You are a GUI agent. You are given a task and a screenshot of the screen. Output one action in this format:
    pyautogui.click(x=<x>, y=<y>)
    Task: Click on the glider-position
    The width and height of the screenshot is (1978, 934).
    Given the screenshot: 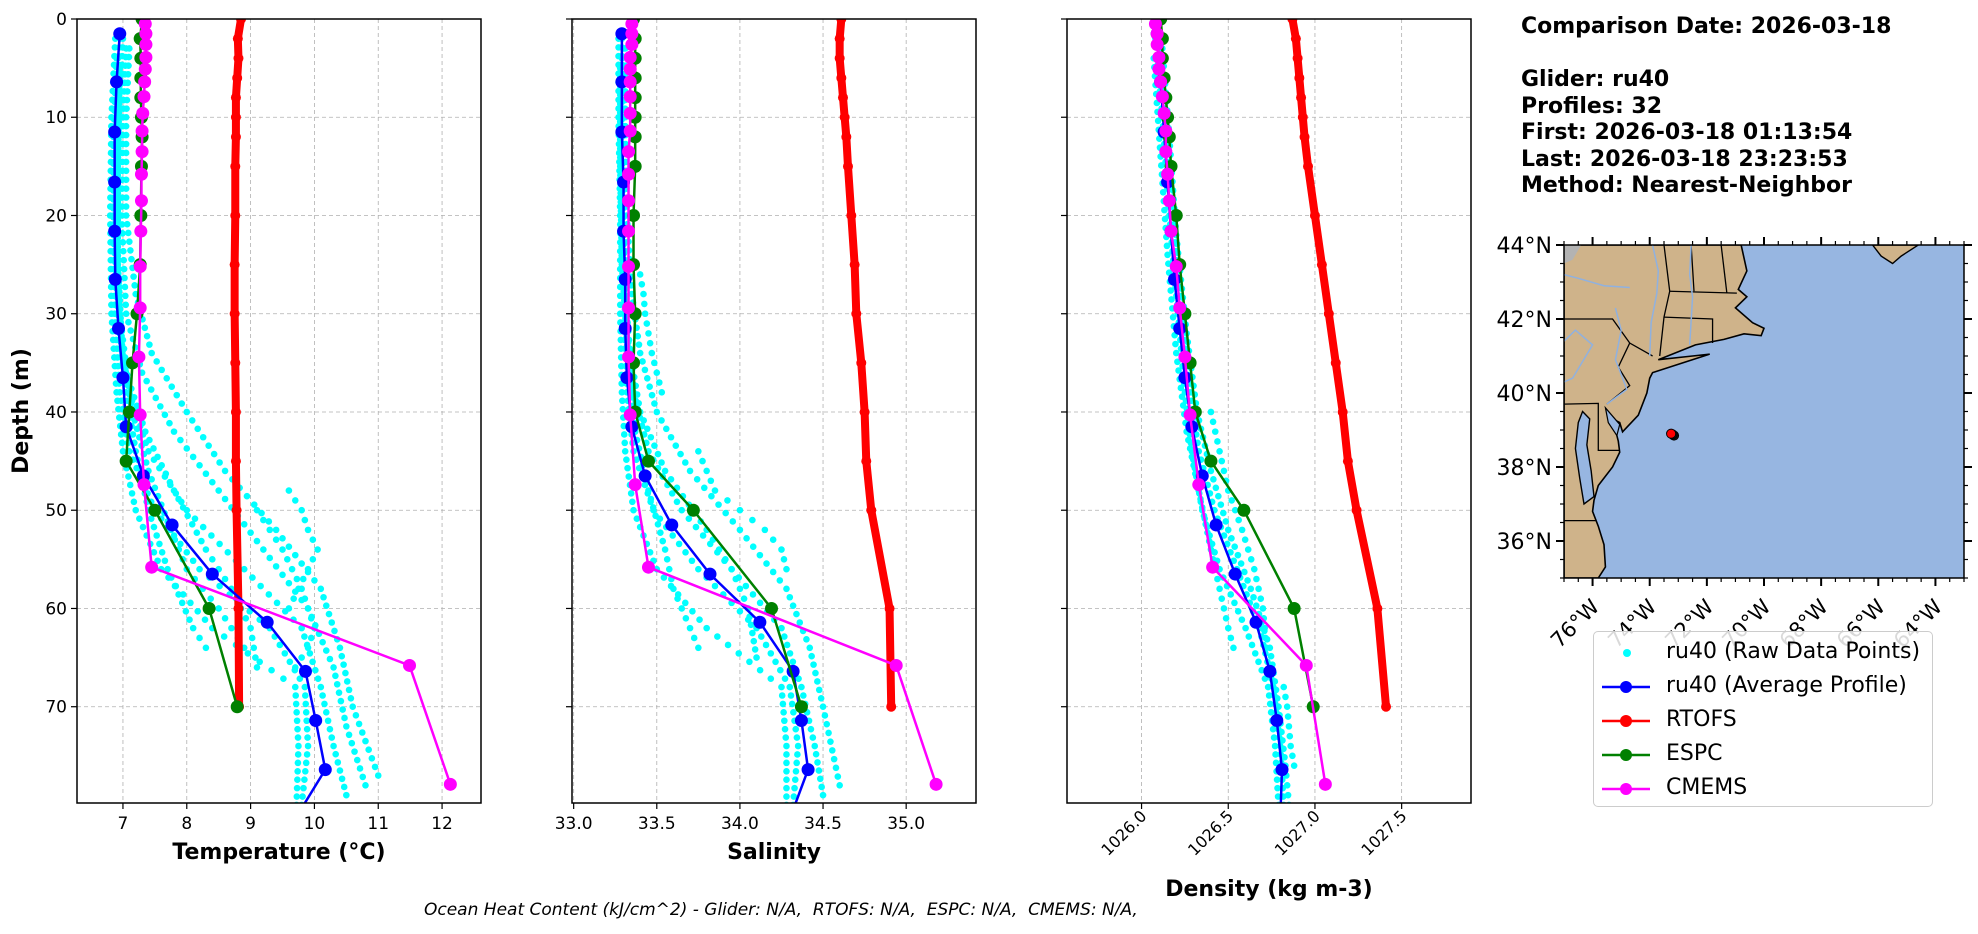 What is the action you would take?
    pyautogui.click(x=1671, y=433)
    